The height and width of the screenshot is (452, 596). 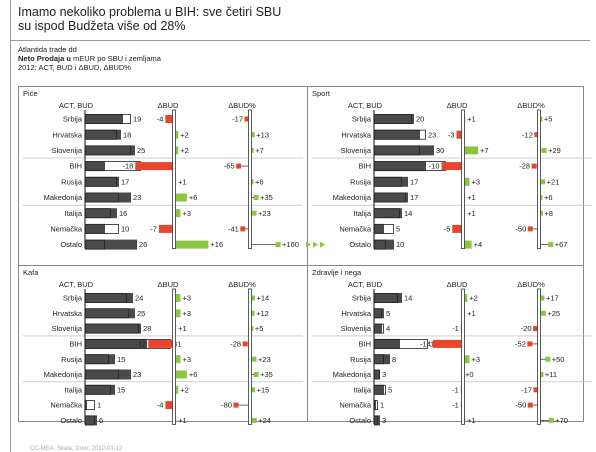 What do you see at coordinates (168, 105) in the screenshot?
I see `header-delta-bud: ΔBUD` at bounding box center [168, 105].